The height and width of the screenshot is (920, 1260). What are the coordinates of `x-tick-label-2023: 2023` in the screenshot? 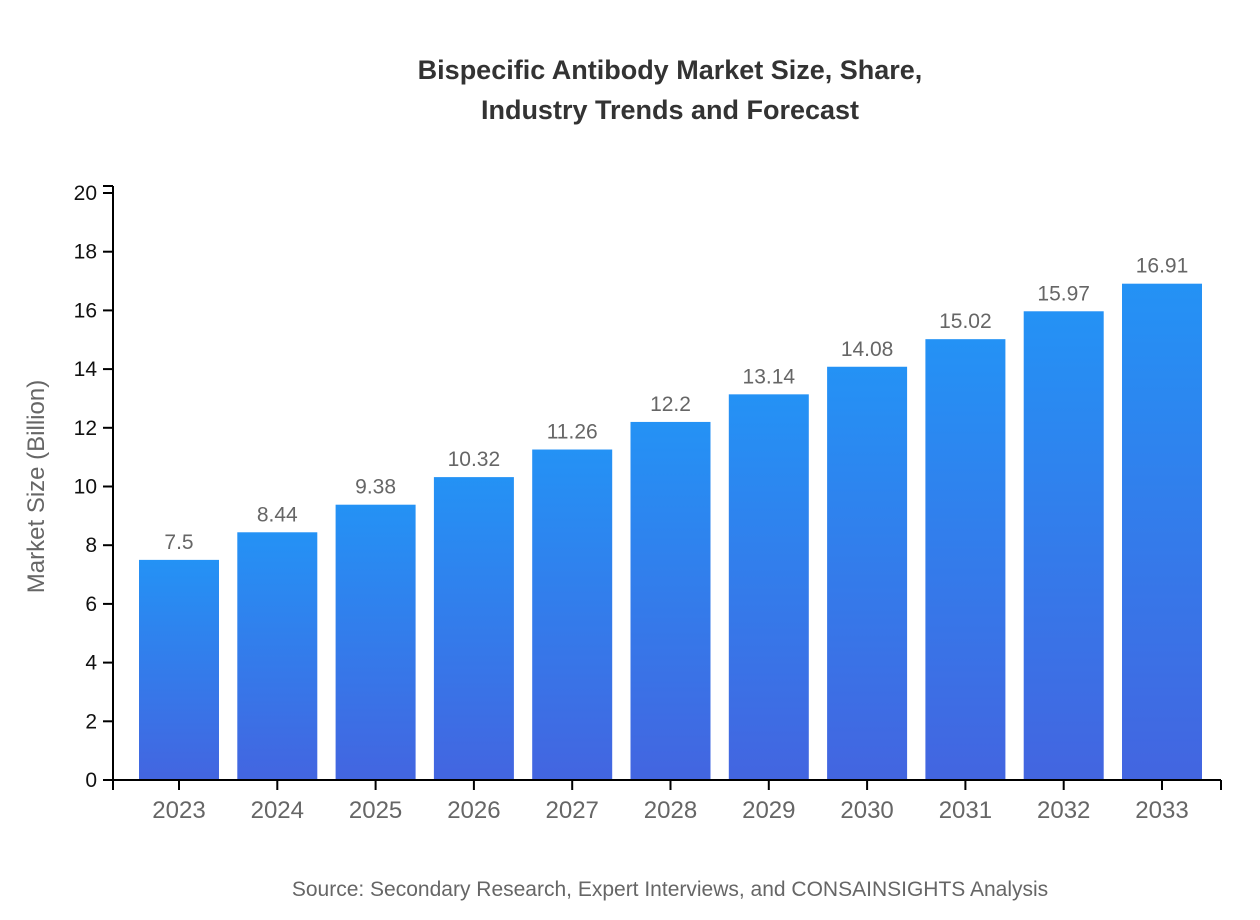 It's located at (178, 810).